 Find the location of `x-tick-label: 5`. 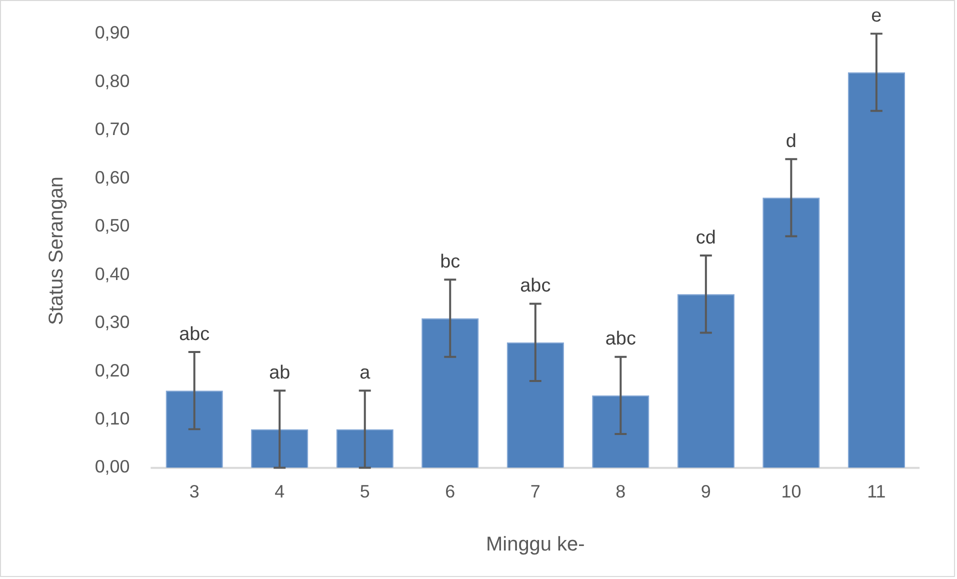

x-tick-label: 5 is located at coordinates (365, 491).